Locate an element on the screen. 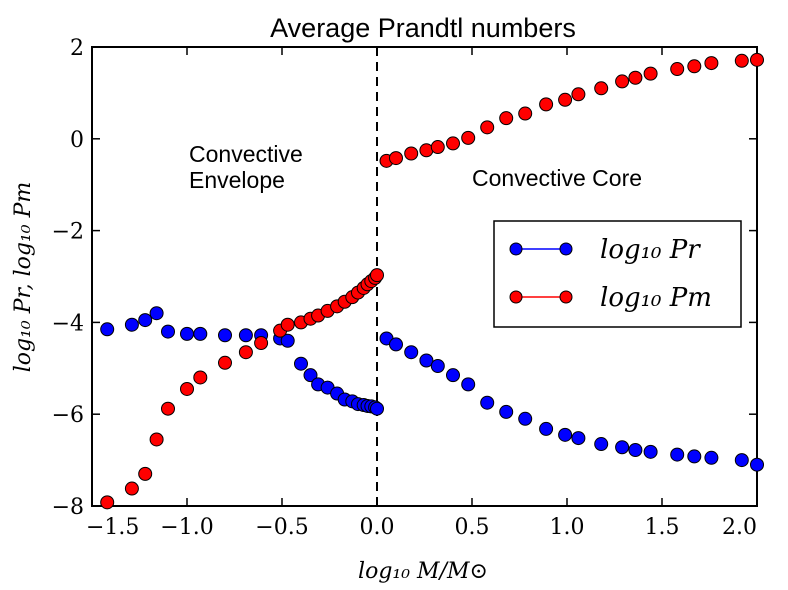  legend-label-pm: log₁₀ Pm is located at coordinates (656, 298).